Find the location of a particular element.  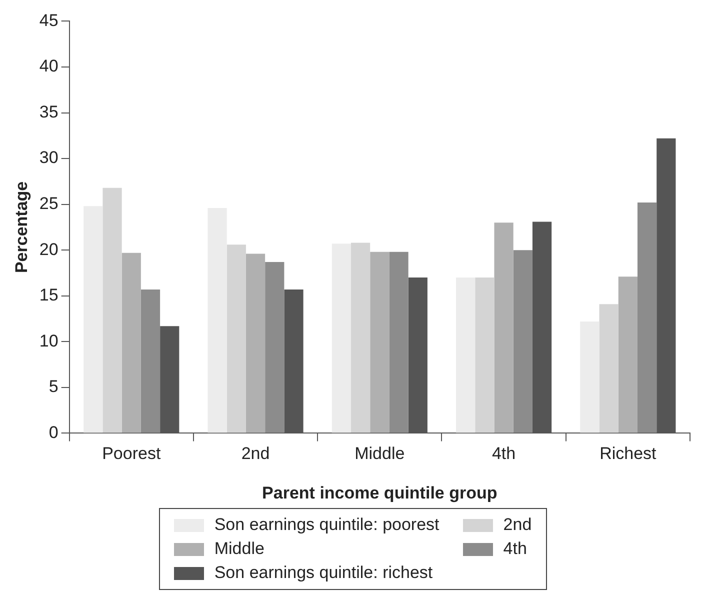

legend-label: Son earnings quintile: poorest is located at coordinates (327, 525).